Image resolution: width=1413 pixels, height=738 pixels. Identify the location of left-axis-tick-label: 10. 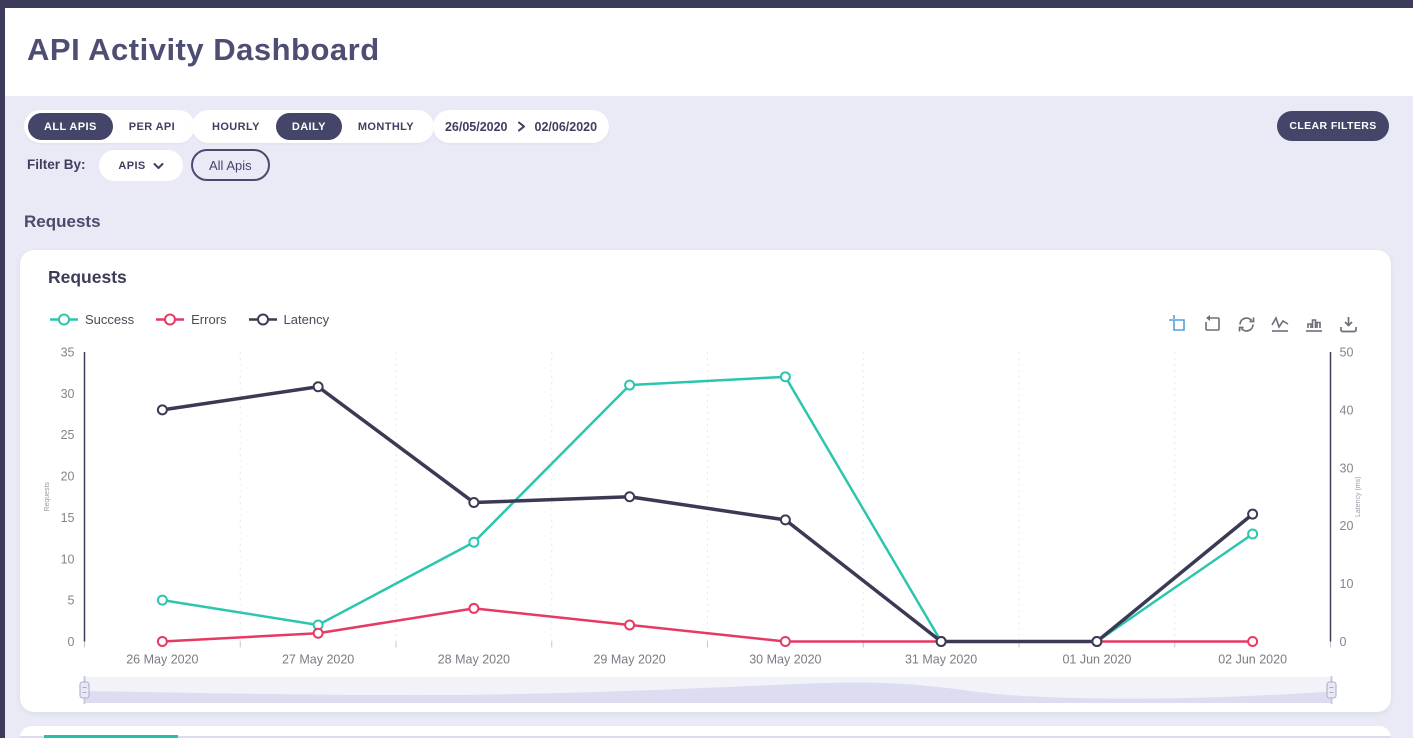
(68, 559).